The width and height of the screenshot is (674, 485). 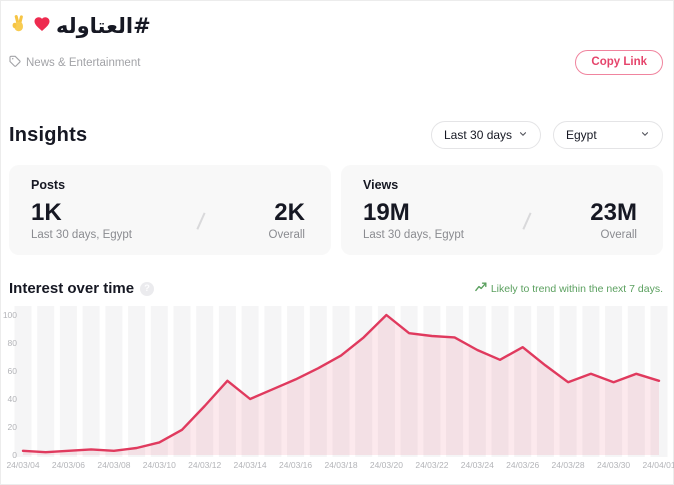 I want to click on x-axis-tick-label: 24/03/10, so click(x=159, y=465).